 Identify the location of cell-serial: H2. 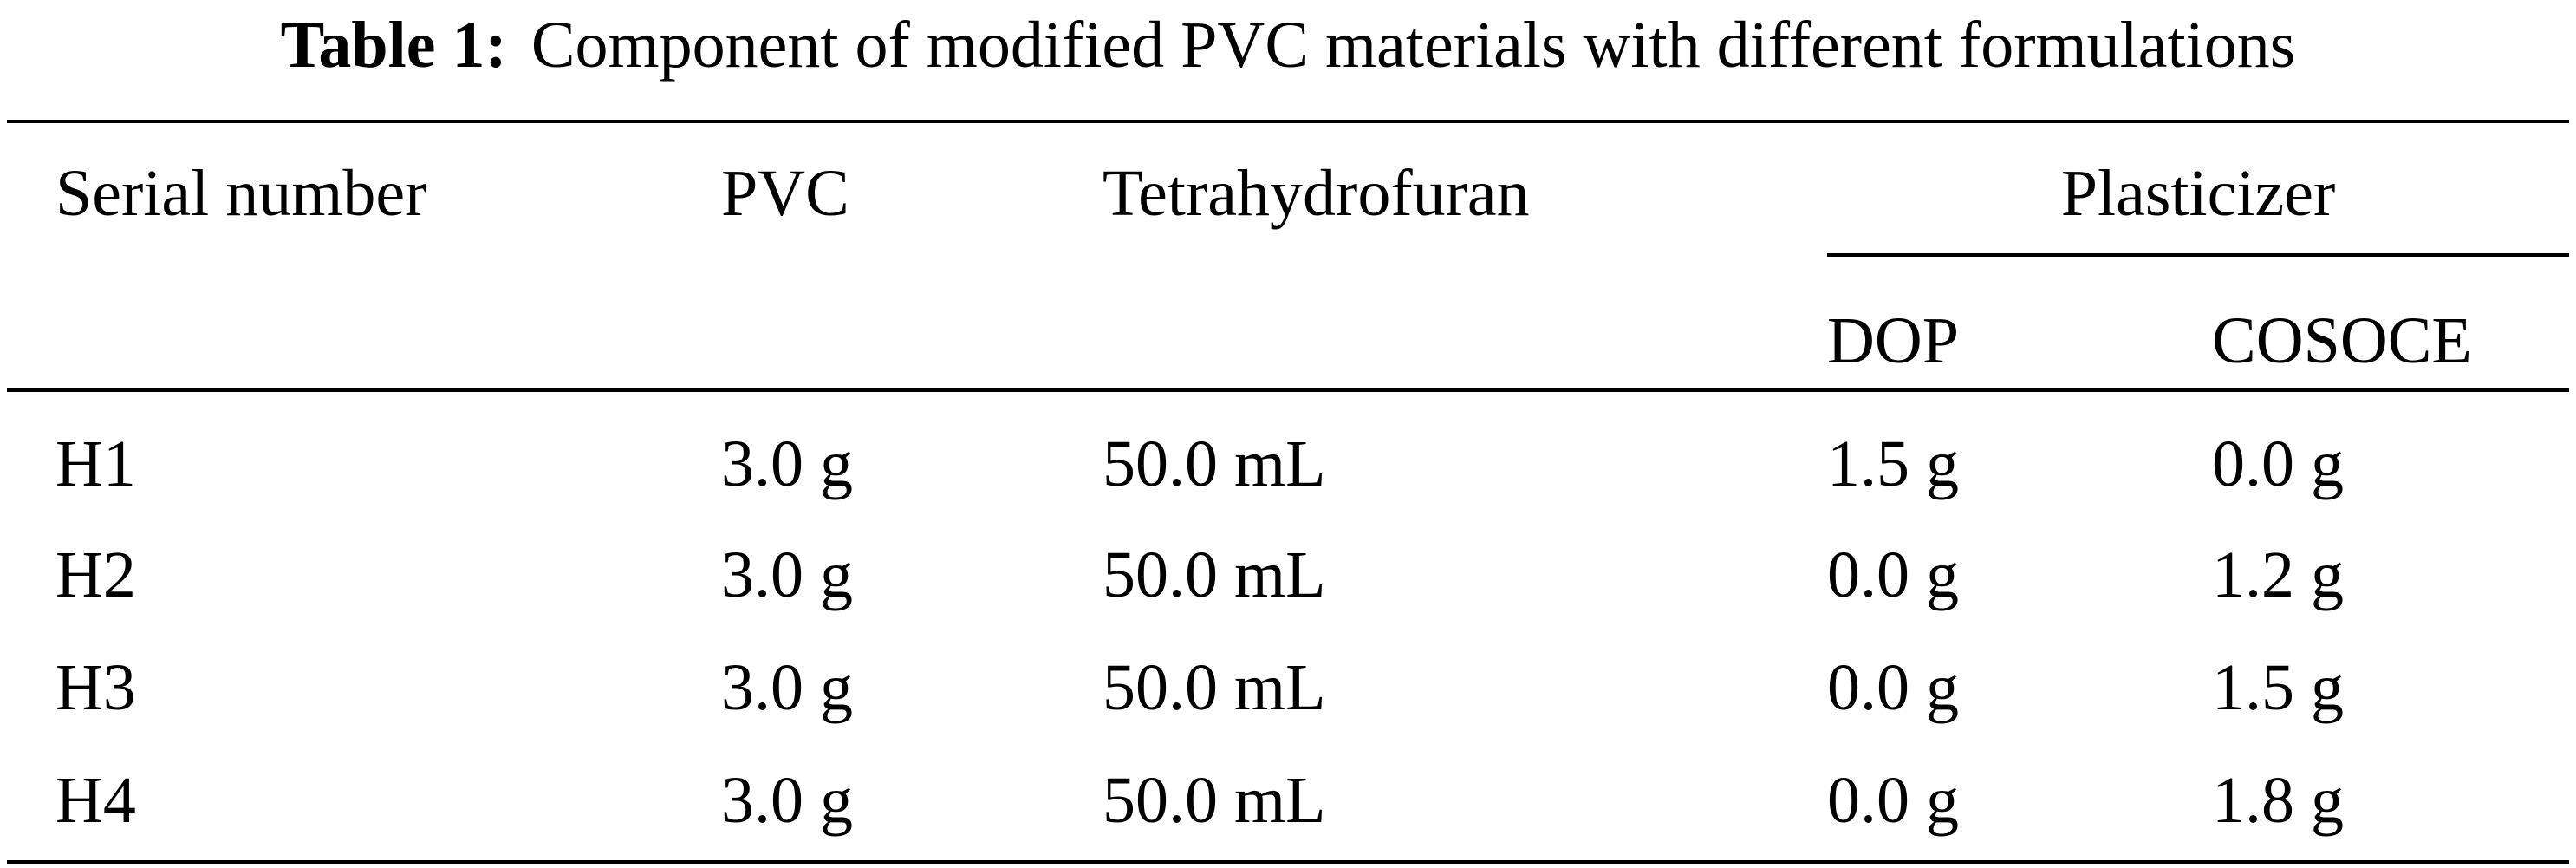
(95, 574).